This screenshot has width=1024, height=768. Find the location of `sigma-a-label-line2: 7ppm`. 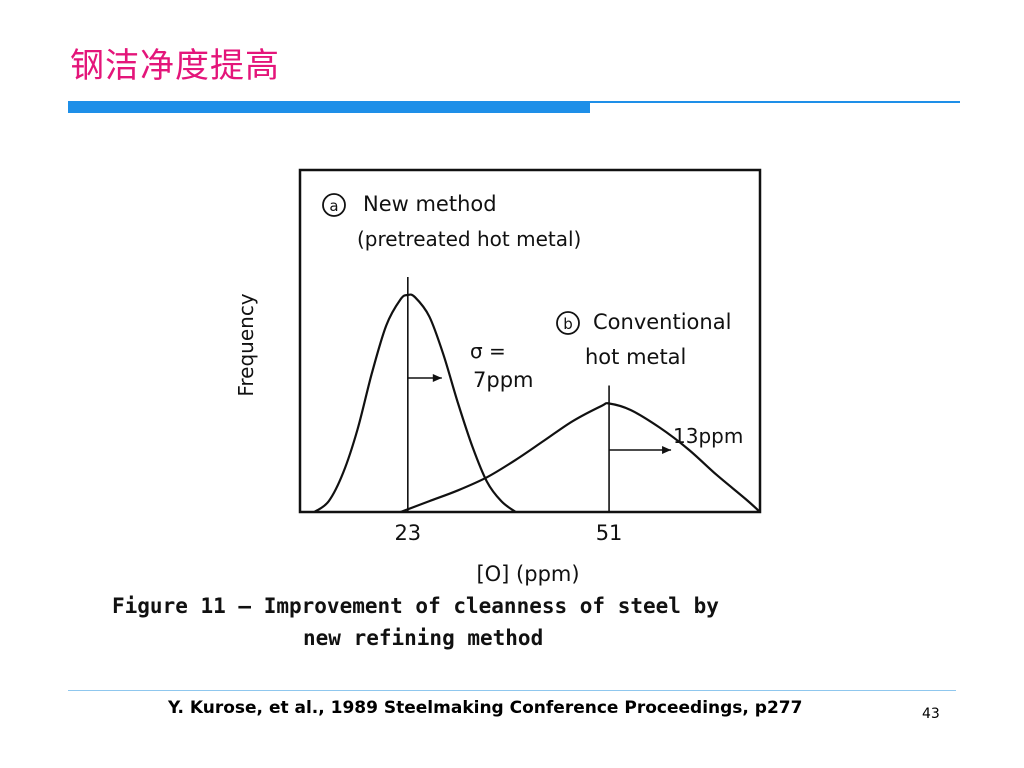

sigma-a-label-line2: 7ppm is located at coordinates (503, 380).